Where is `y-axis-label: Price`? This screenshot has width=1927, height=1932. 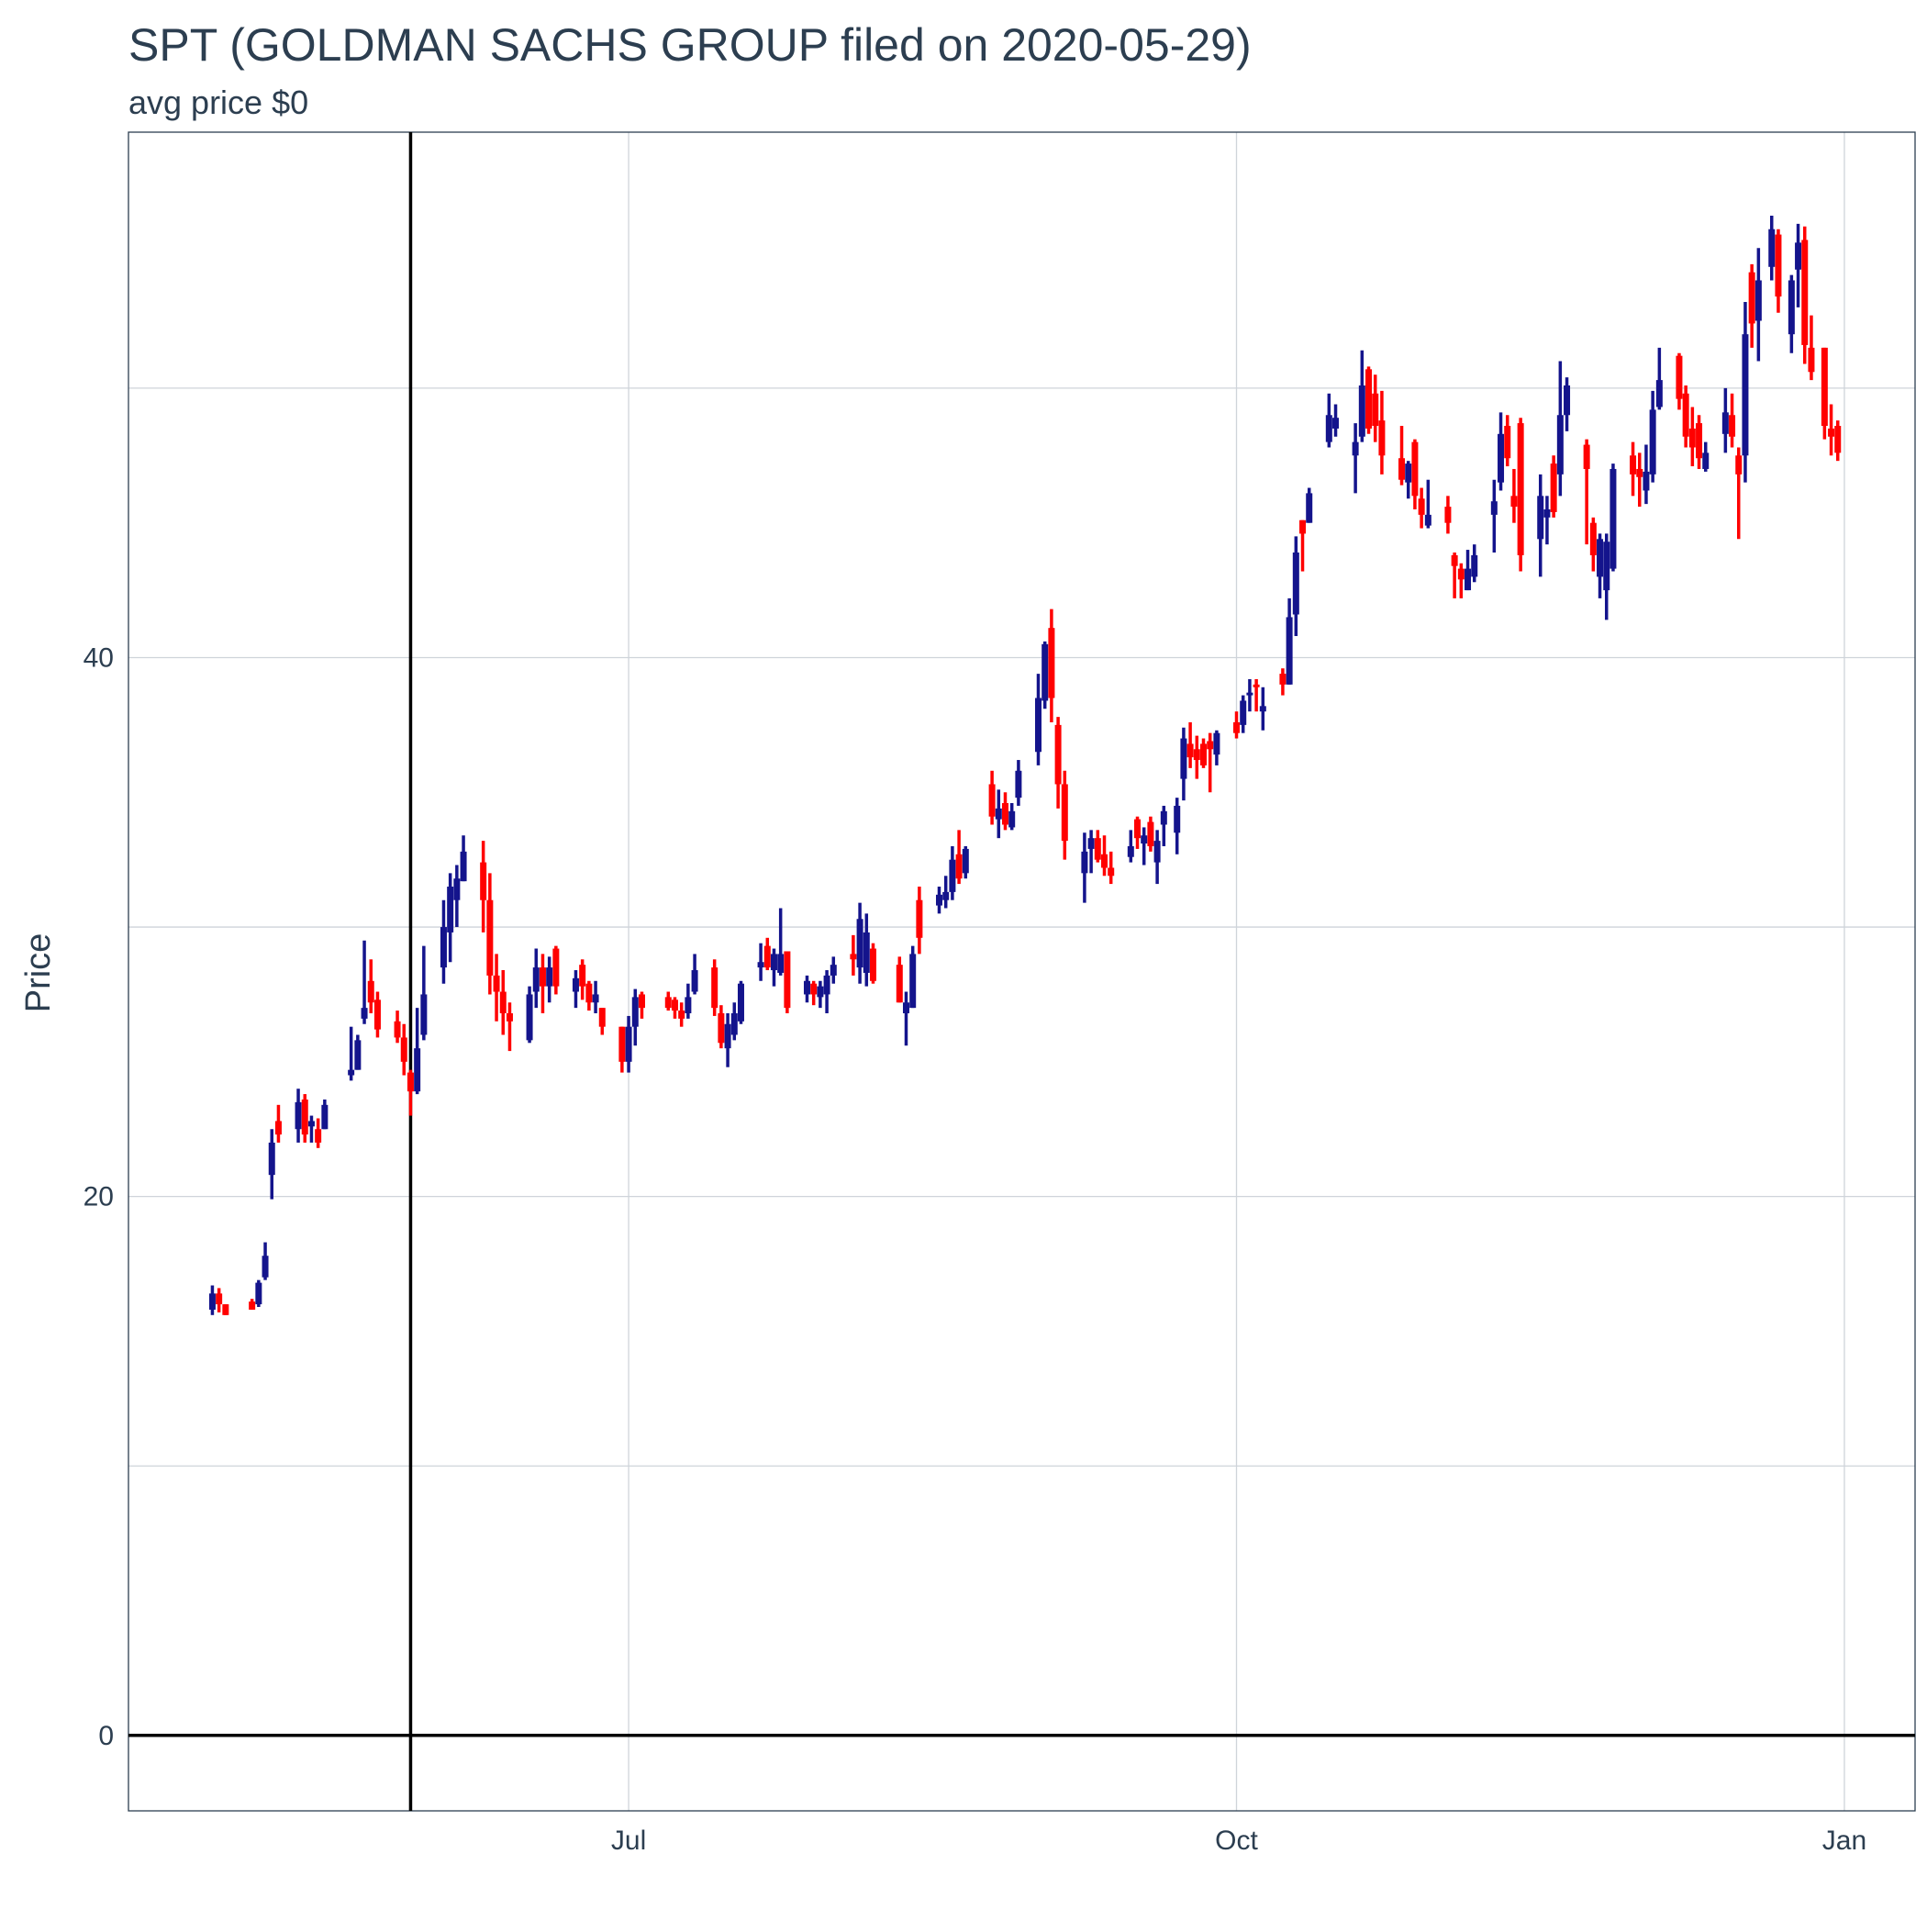 y-axis-label: Price is located at coordinates (38, 973).